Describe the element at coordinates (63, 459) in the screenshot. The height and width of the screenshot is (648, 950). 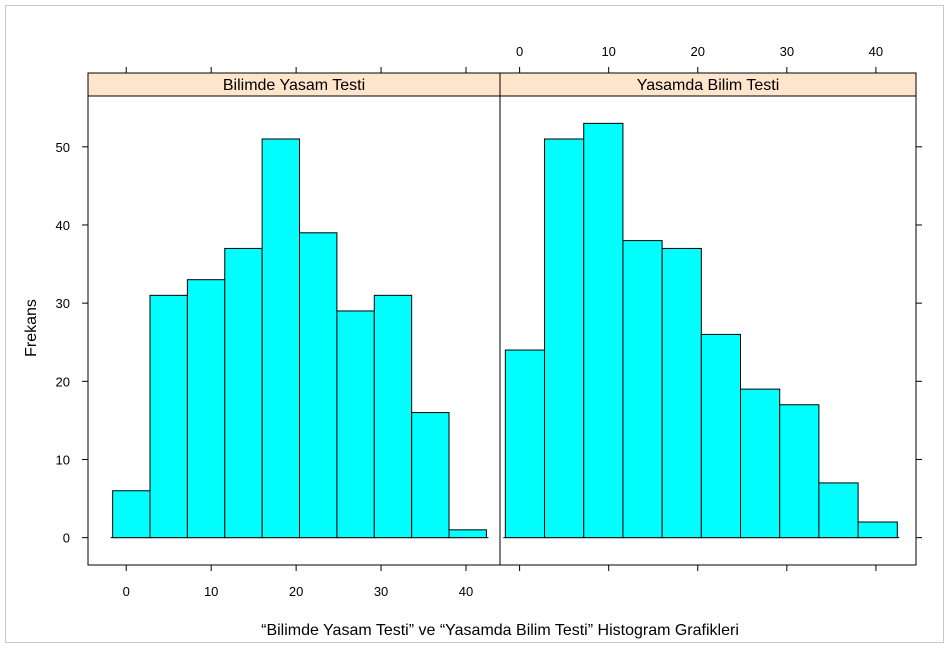
I see `y-tick-label: 10` at that location.